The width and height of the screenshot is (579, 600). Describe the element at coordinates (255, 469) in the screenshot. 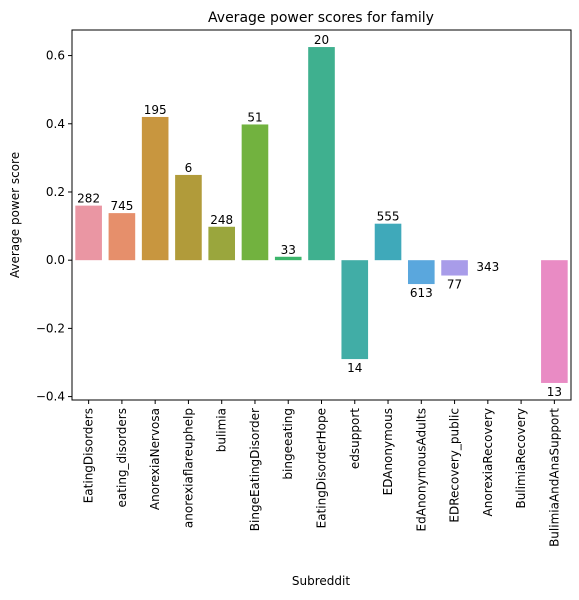

I see `x-tick-label: BingeEatingDisorder` at that location.